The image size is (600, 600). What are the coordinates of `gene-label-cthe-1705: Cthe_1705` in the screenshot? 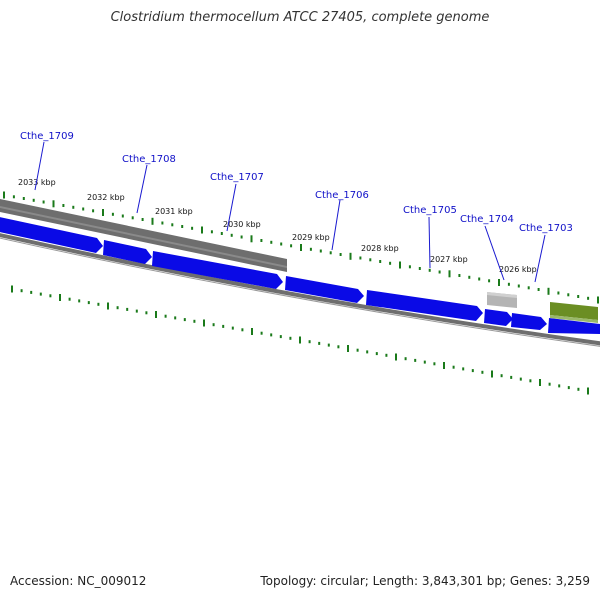 It's located at (430, 210).